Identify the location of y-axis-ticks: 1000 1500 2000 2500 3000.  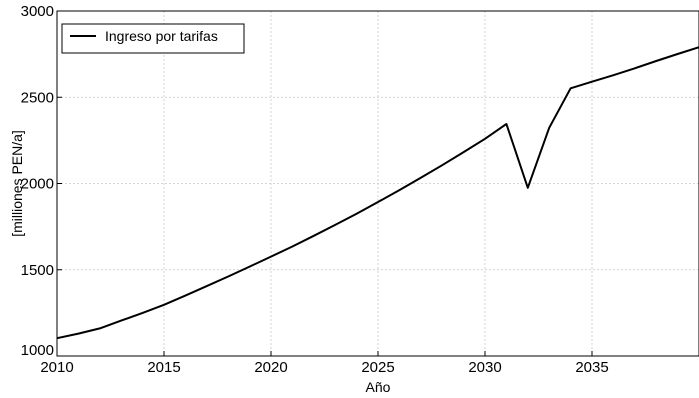
(41, 181).